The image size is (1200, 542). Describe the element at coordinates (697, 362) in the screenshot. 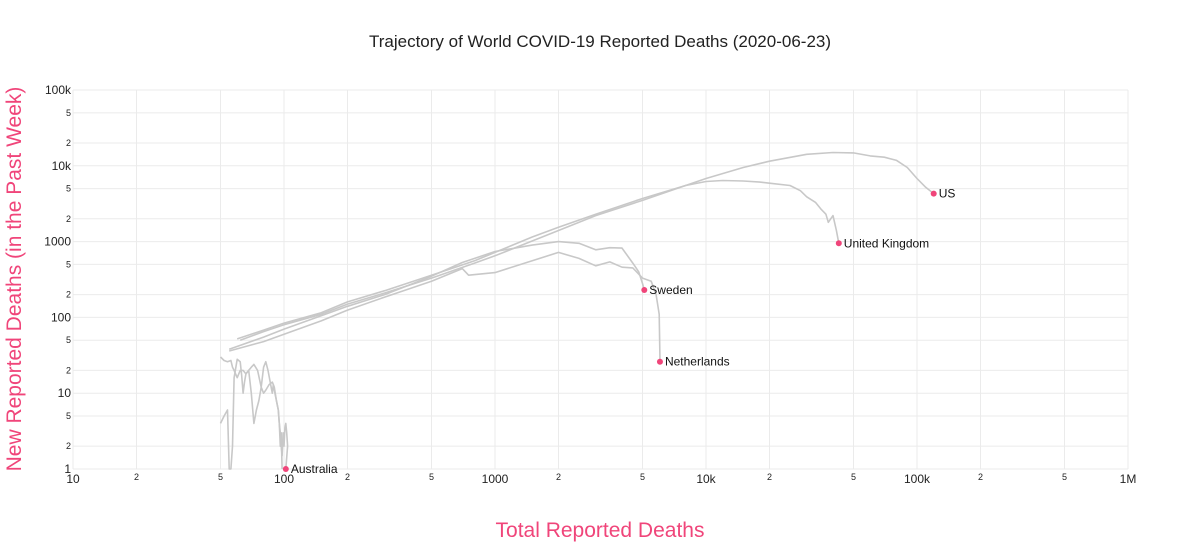

I see `end-label-netherlands: Netherlands` at that location.